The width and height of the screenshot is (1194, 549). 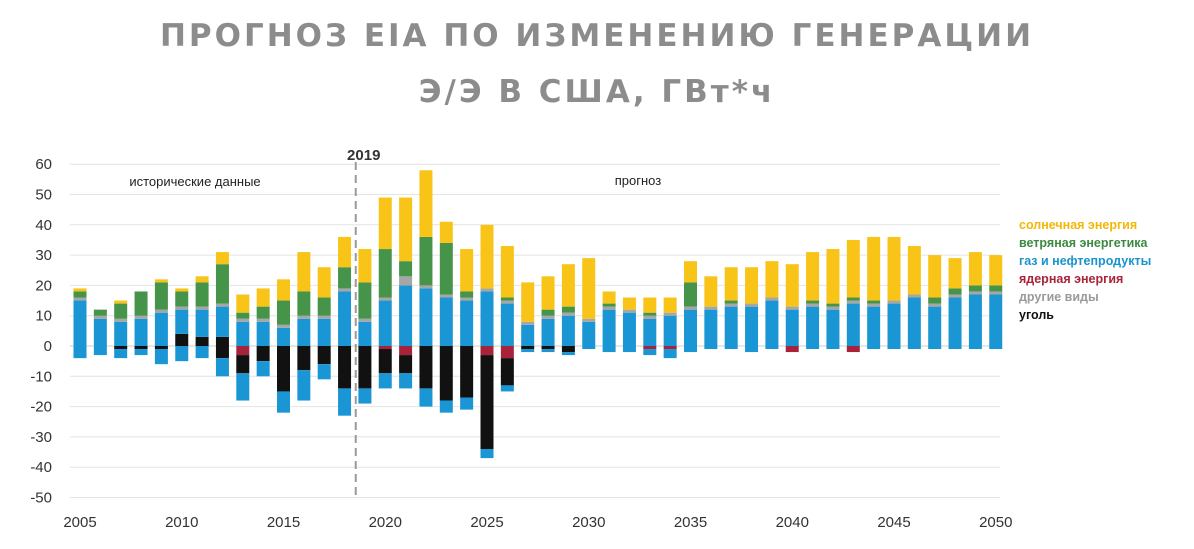 What do you see at coordinates (48, 346) in the screenshot?
I see `y-tick-label: 0` at bounding box center [48, 346].